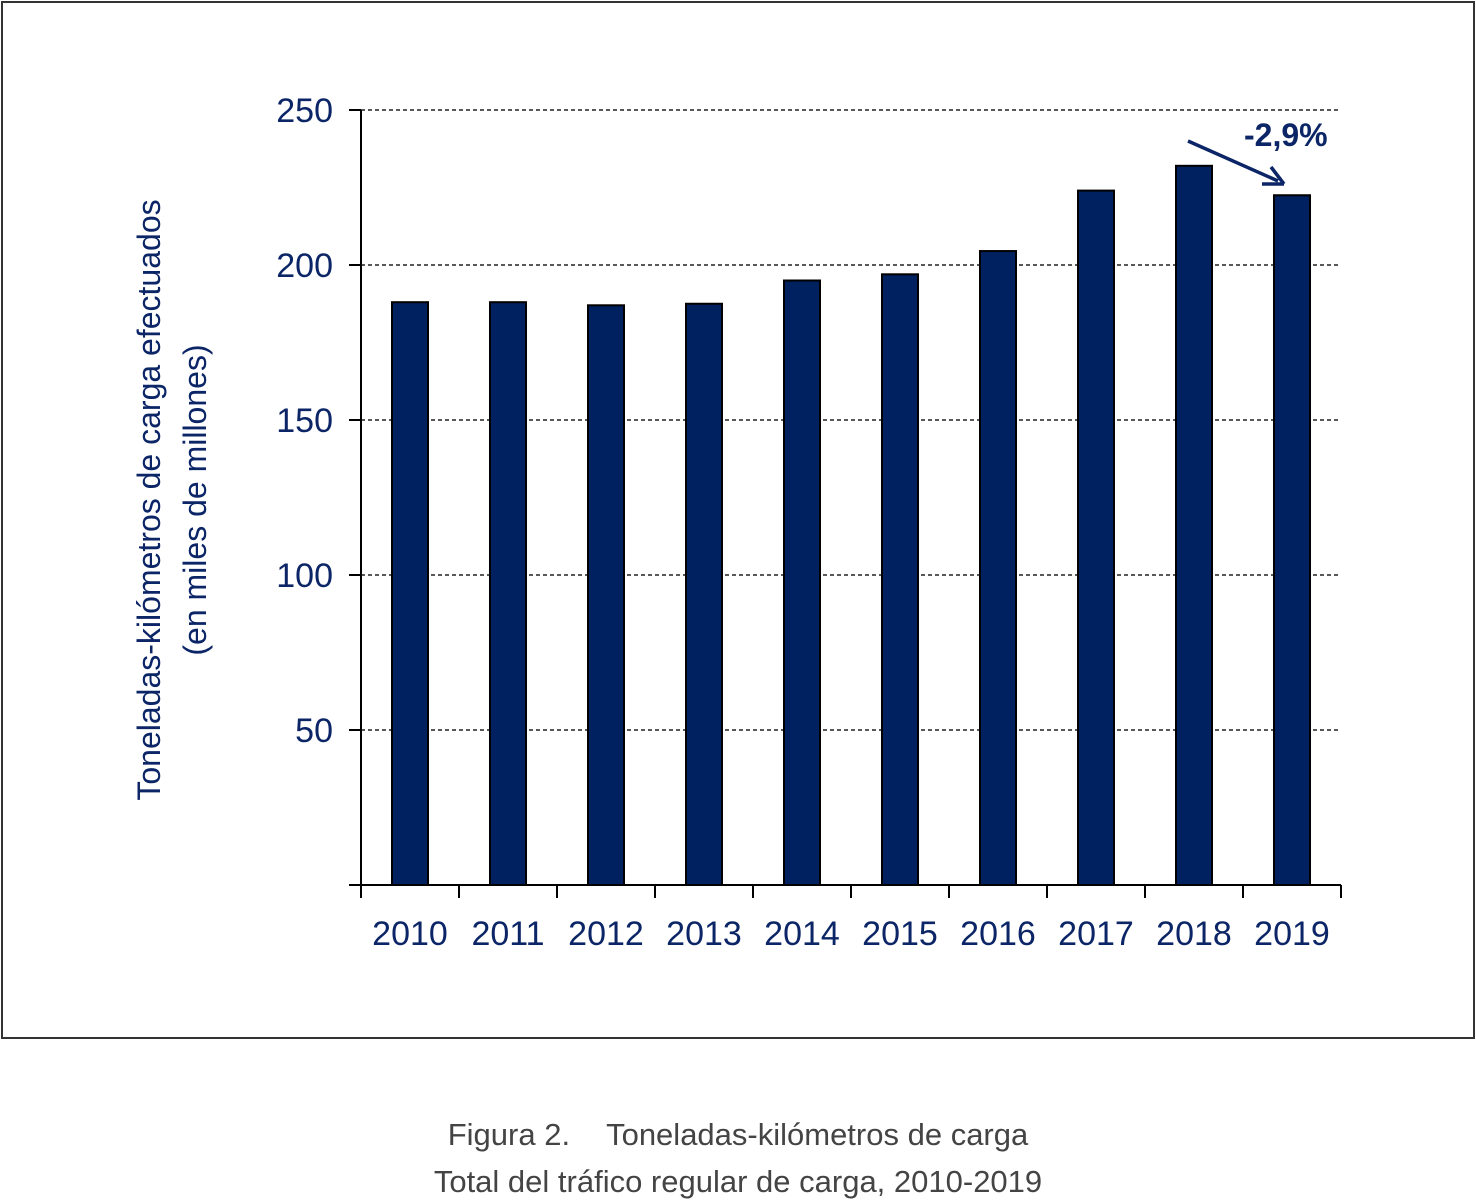 This screenshot has height=1201, width=1476. Describe the element at coordinates (1286, 135) in the screenshot. I see `annotation-label: -2,9%` at that location.